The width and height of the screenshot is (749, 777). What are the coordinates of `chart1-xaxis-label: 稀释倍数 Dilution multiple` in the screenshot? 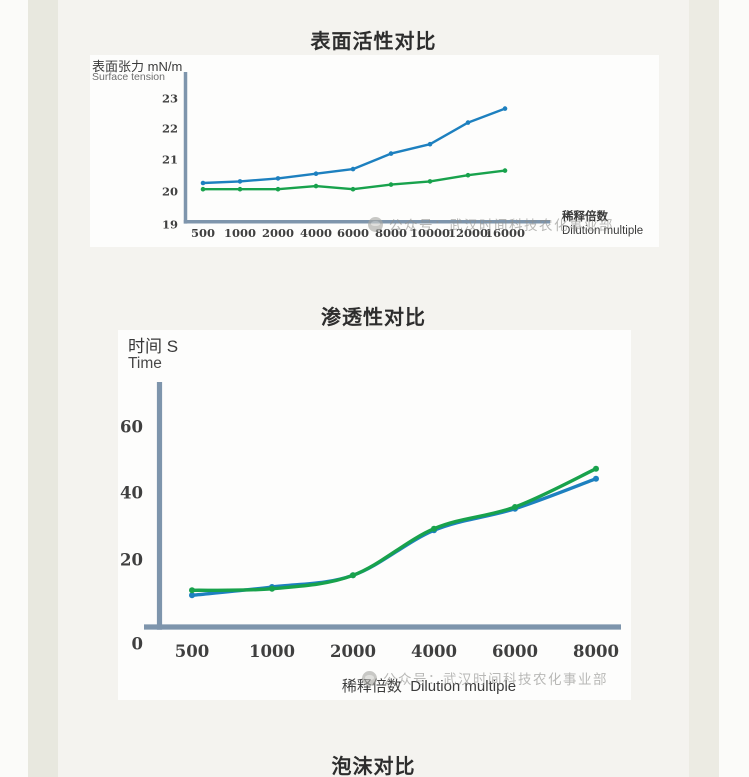 It's located at (602, 224).